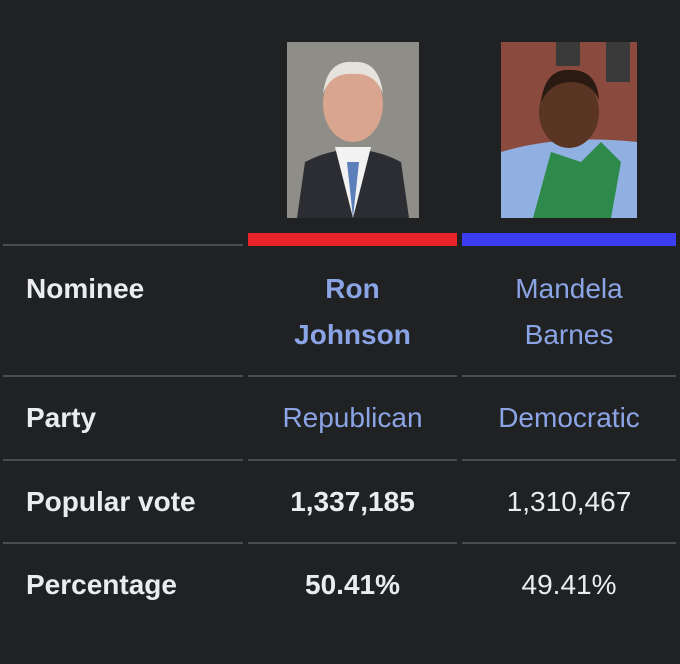 This screenshot has width=680, height=664. What do you see at coordinates (352, 288) in the screenshot?
I see `name-line: Ron` at bounding box center [352, 288].